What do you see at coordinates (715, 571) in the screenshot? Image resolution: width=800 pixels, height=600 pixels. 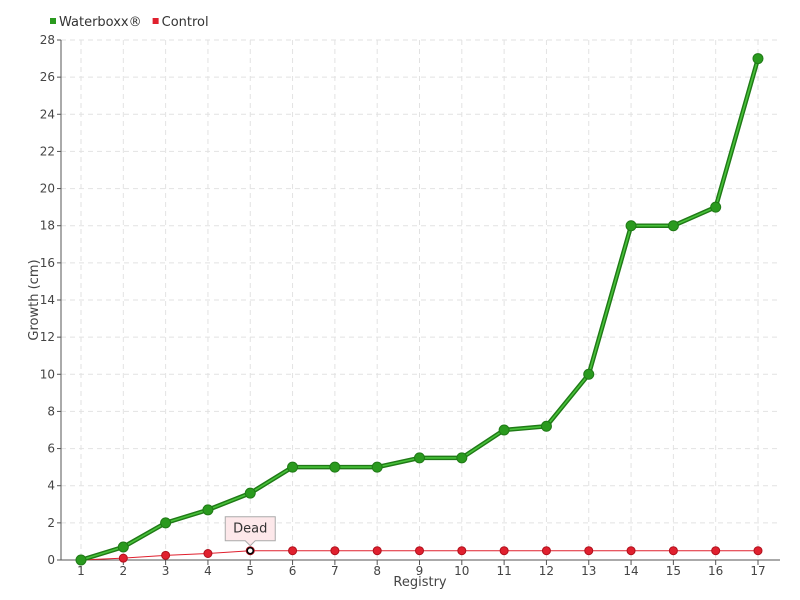 I see `x-tick-label: 16` at bounding box center [715, 571].